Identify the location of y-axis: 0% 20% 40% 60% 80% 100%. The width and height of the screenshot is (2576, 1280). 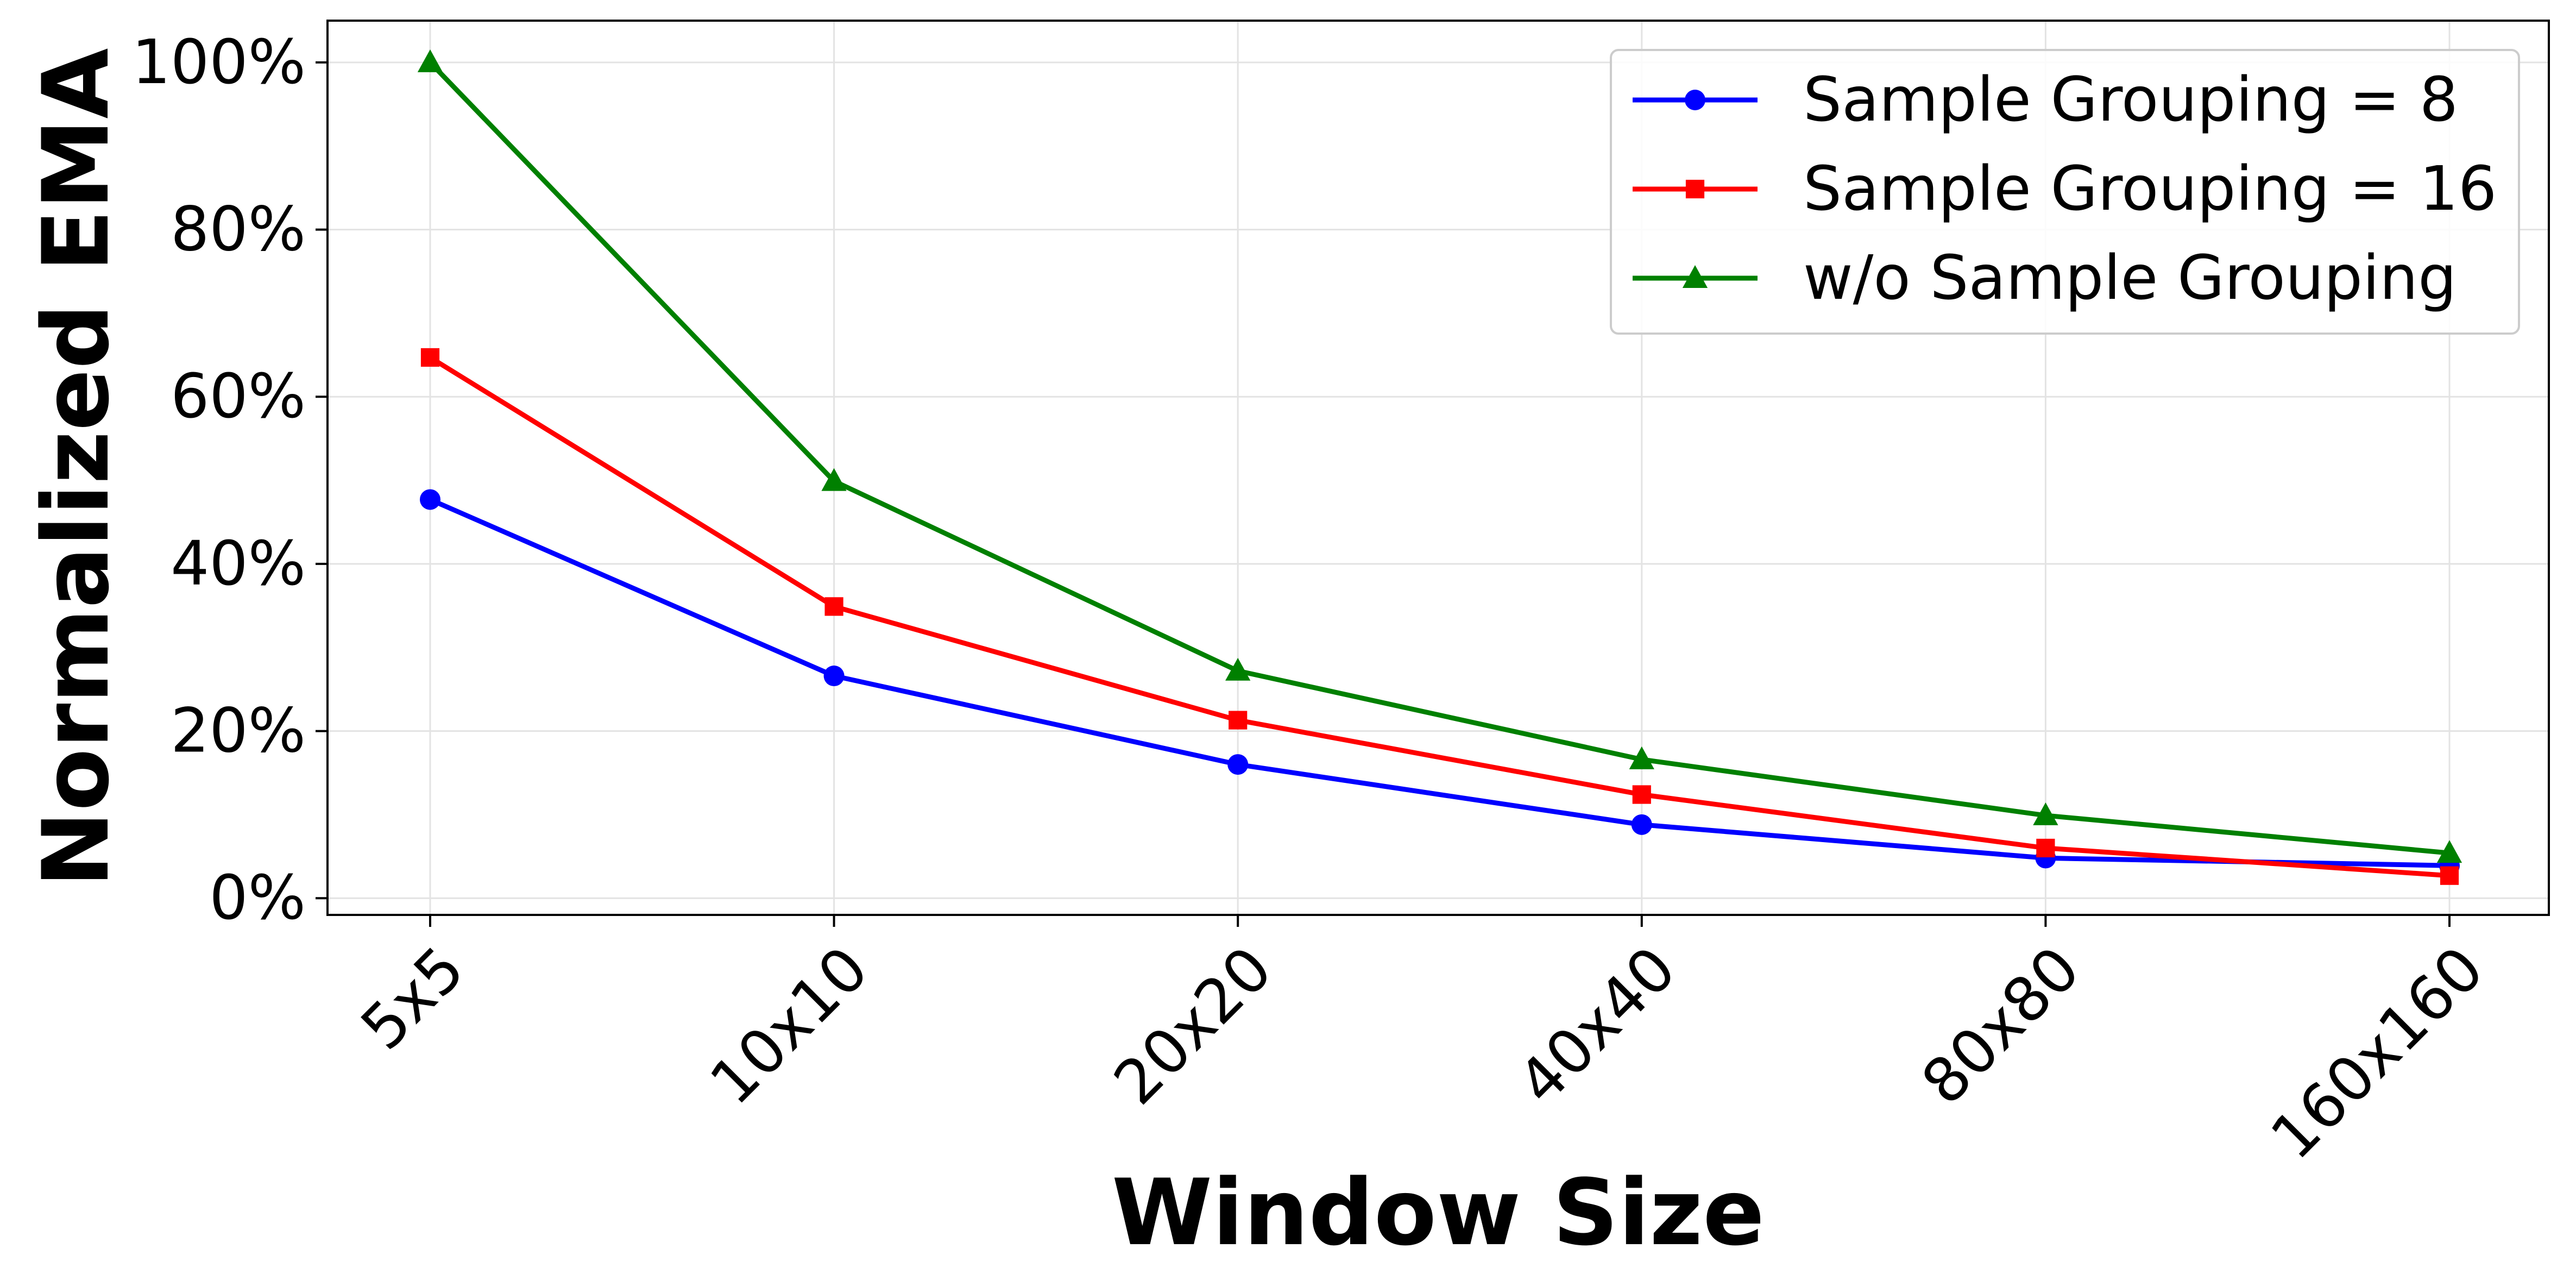
(230, 480).